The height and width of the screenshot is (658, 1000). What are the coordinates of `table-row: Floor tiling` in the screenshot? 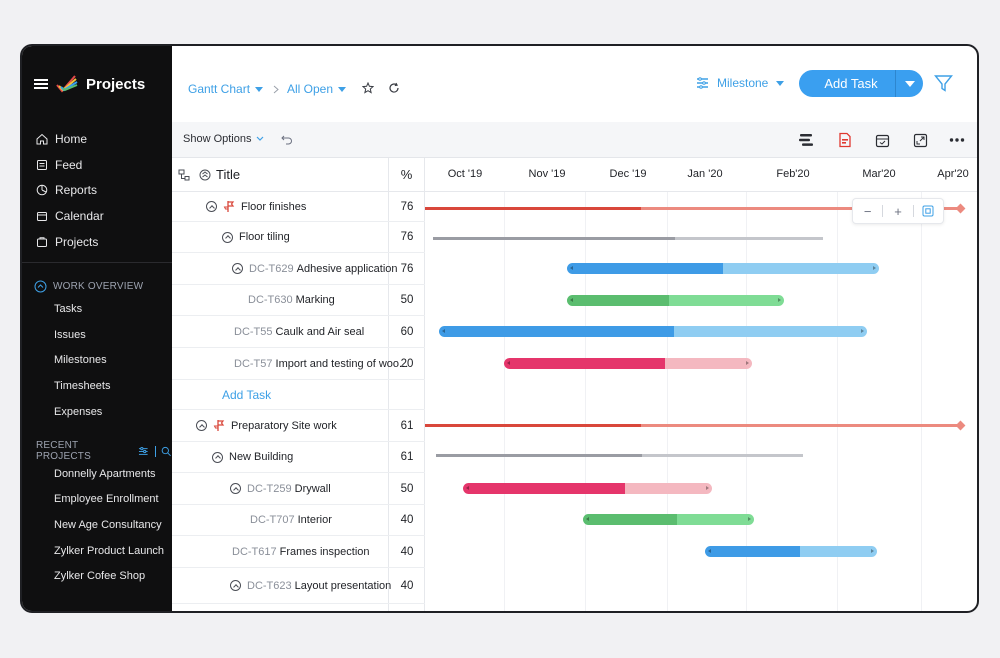 It's located at (280, 237).